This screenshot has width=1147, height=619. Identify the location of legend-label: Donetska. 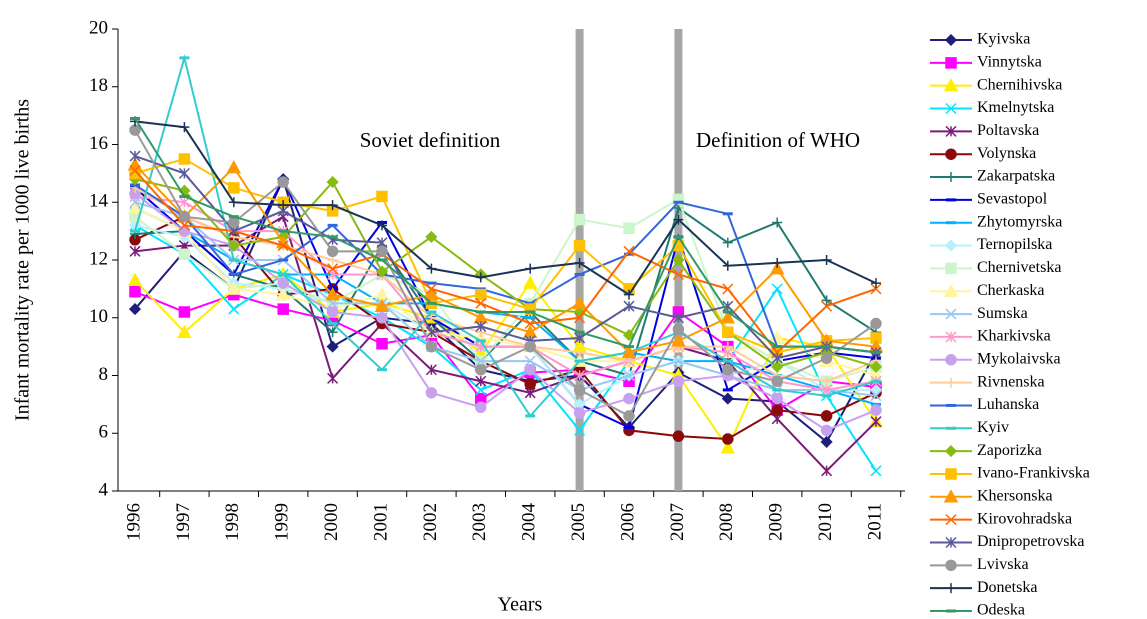
(1007, 587).